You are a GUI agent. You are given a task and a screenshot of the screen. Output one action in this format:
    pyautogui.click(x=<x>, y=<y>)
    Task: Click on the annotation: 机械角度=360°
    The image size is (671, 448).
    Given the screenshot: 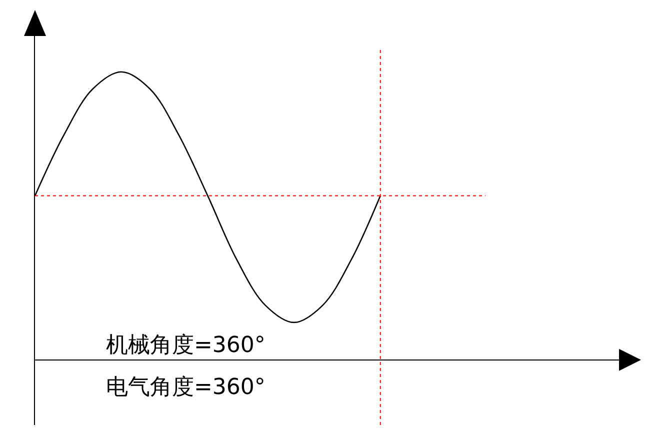 What is the action you would take?
    pyautogui.click(x=186, y=345)
    